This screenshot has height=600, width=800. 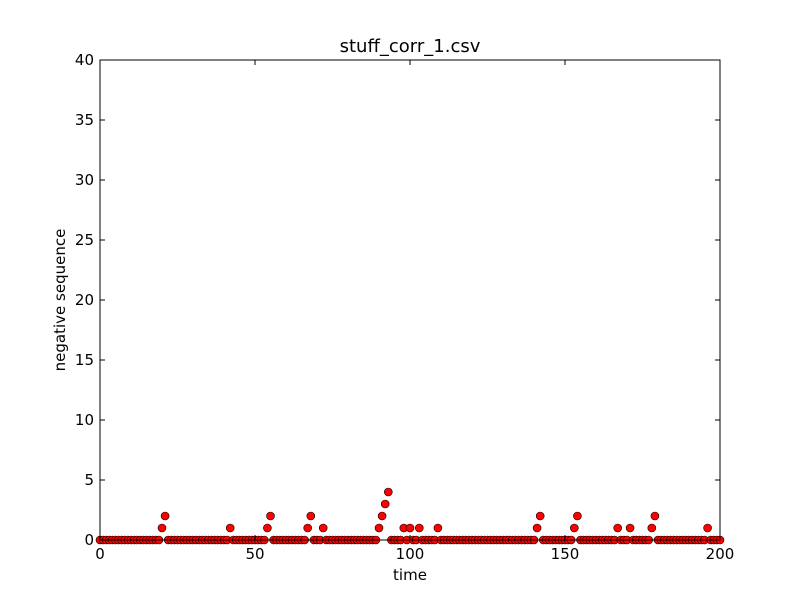 What do you see at coordinates (565, 554) in the screenshot?
I see `x-tick-label: 150` at bounding box center [565, 554].